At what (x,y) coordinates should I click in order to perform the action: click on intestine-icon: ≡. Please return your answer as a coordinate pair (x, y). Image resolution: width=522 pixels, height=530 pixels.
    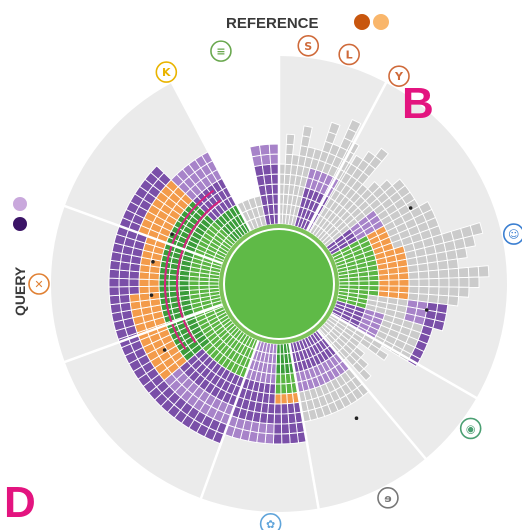
    Looking at the image, I should click on (221, 51).